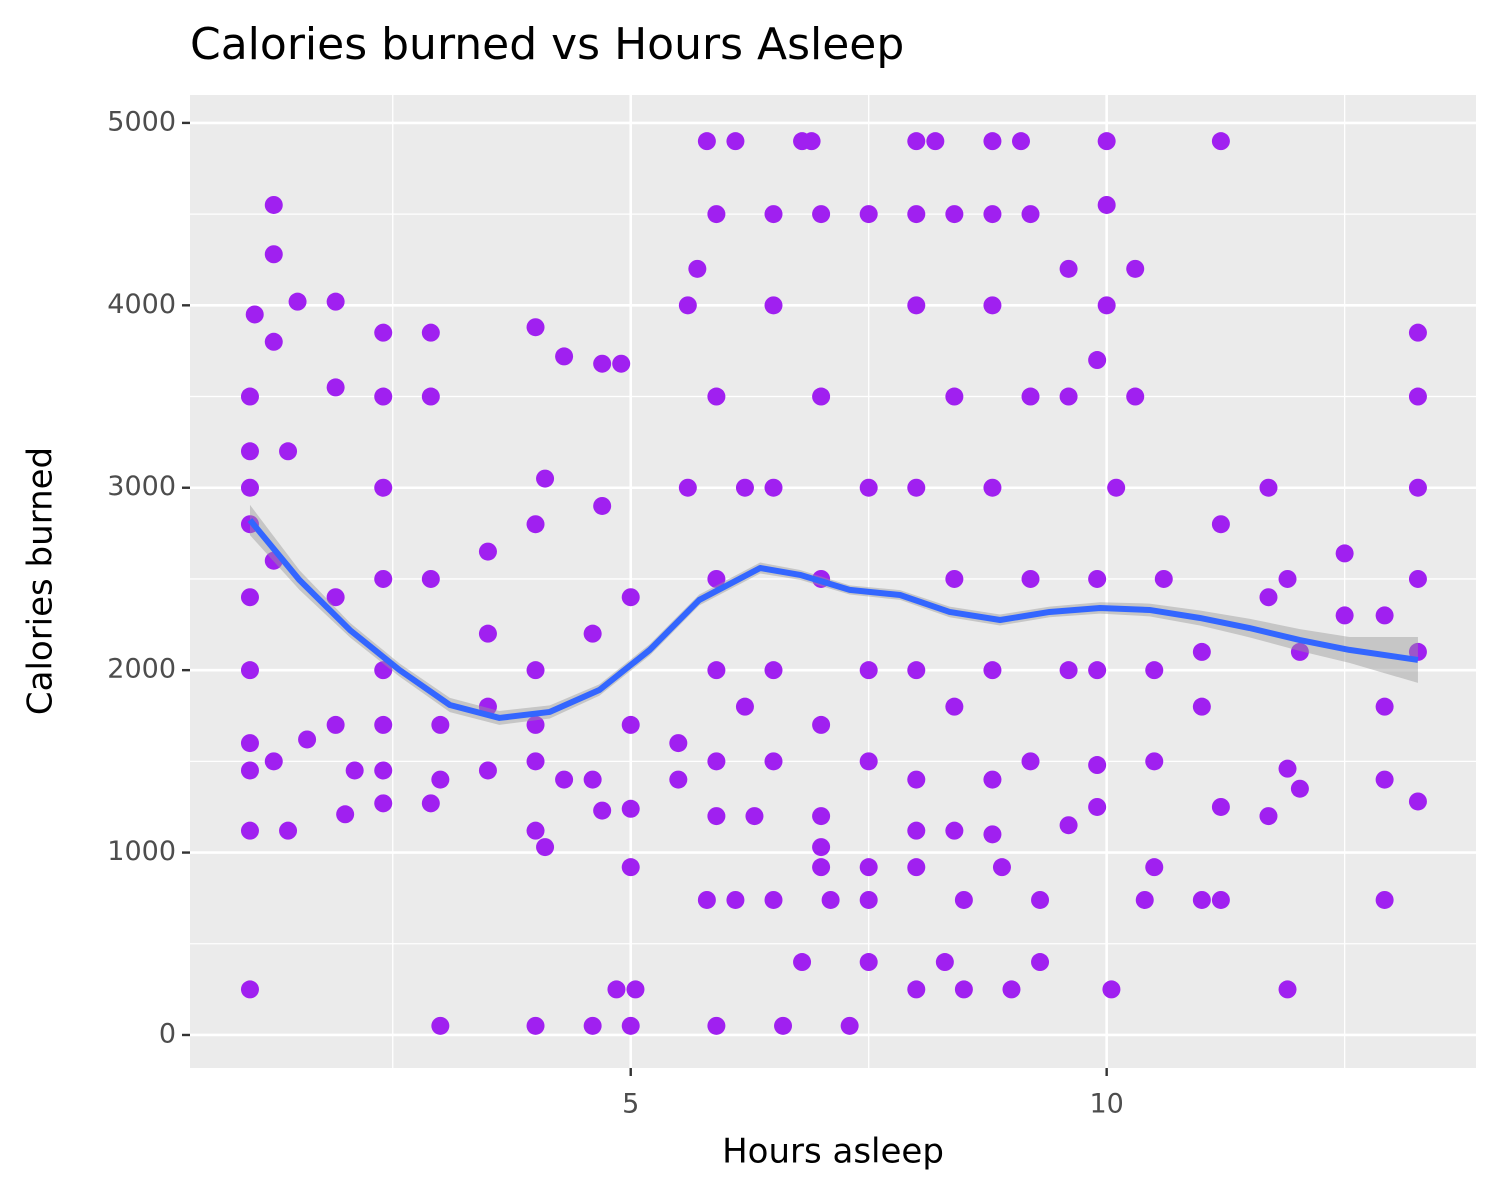  I want to click on chart-title: Calories burned vs Hours Asleep, so click(547, 44).